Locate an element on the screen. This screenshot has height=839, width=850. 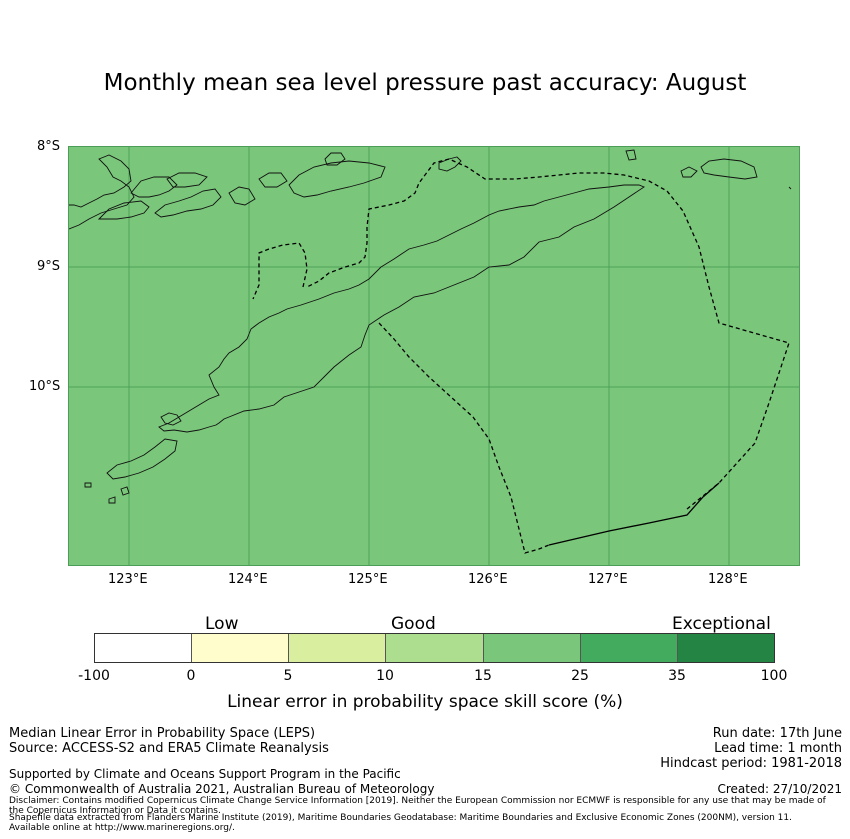
island-5-coastline is located at coordinates (187, 180).